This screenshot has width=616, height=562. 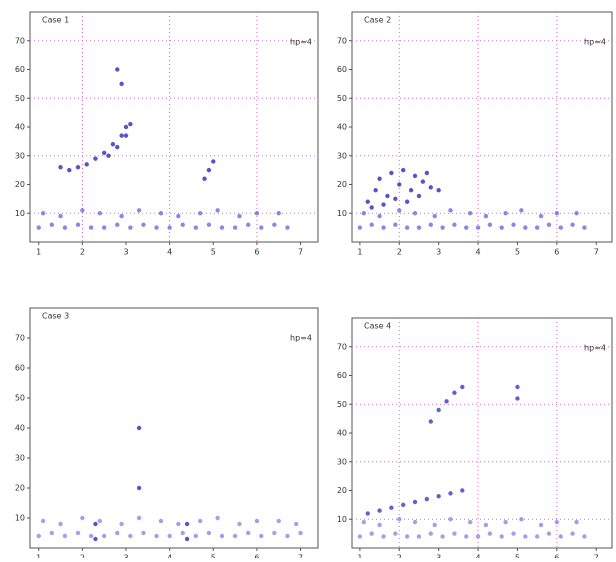 I want to click on x-tick-label: 3, so click(x=125, y=556).